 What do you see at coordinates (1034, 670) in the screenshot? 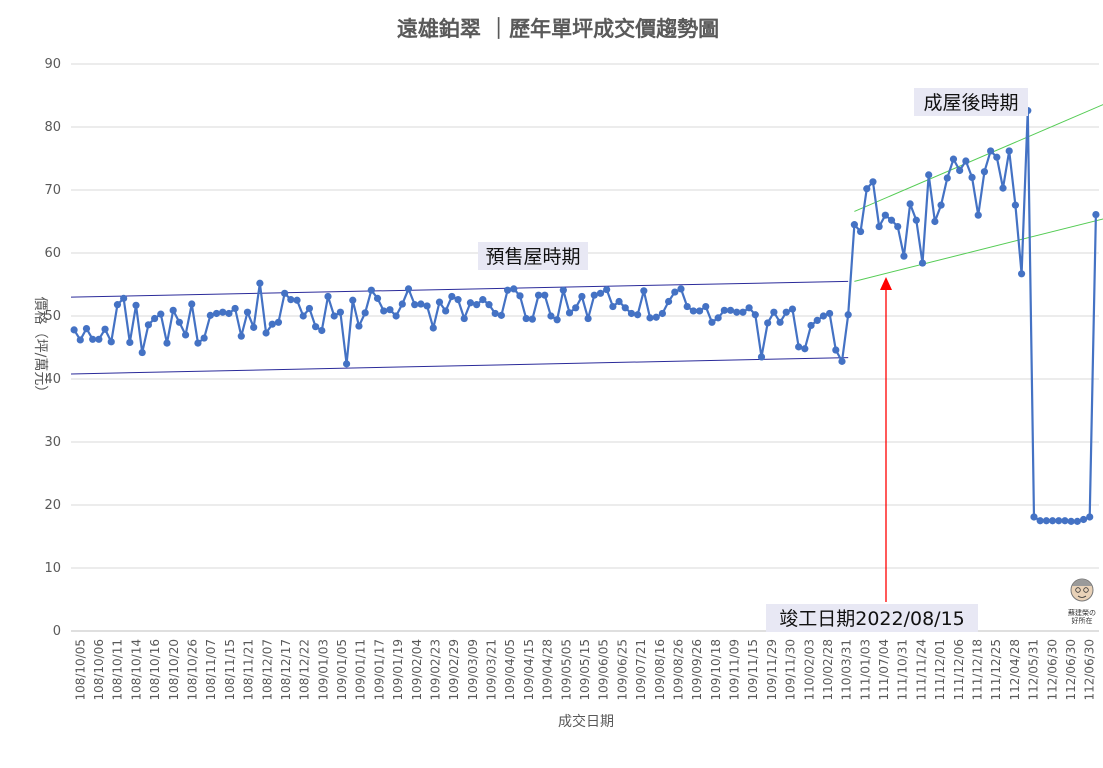
I see `x-tick-label: 112/05/31` at bounding box center [1034, 670].